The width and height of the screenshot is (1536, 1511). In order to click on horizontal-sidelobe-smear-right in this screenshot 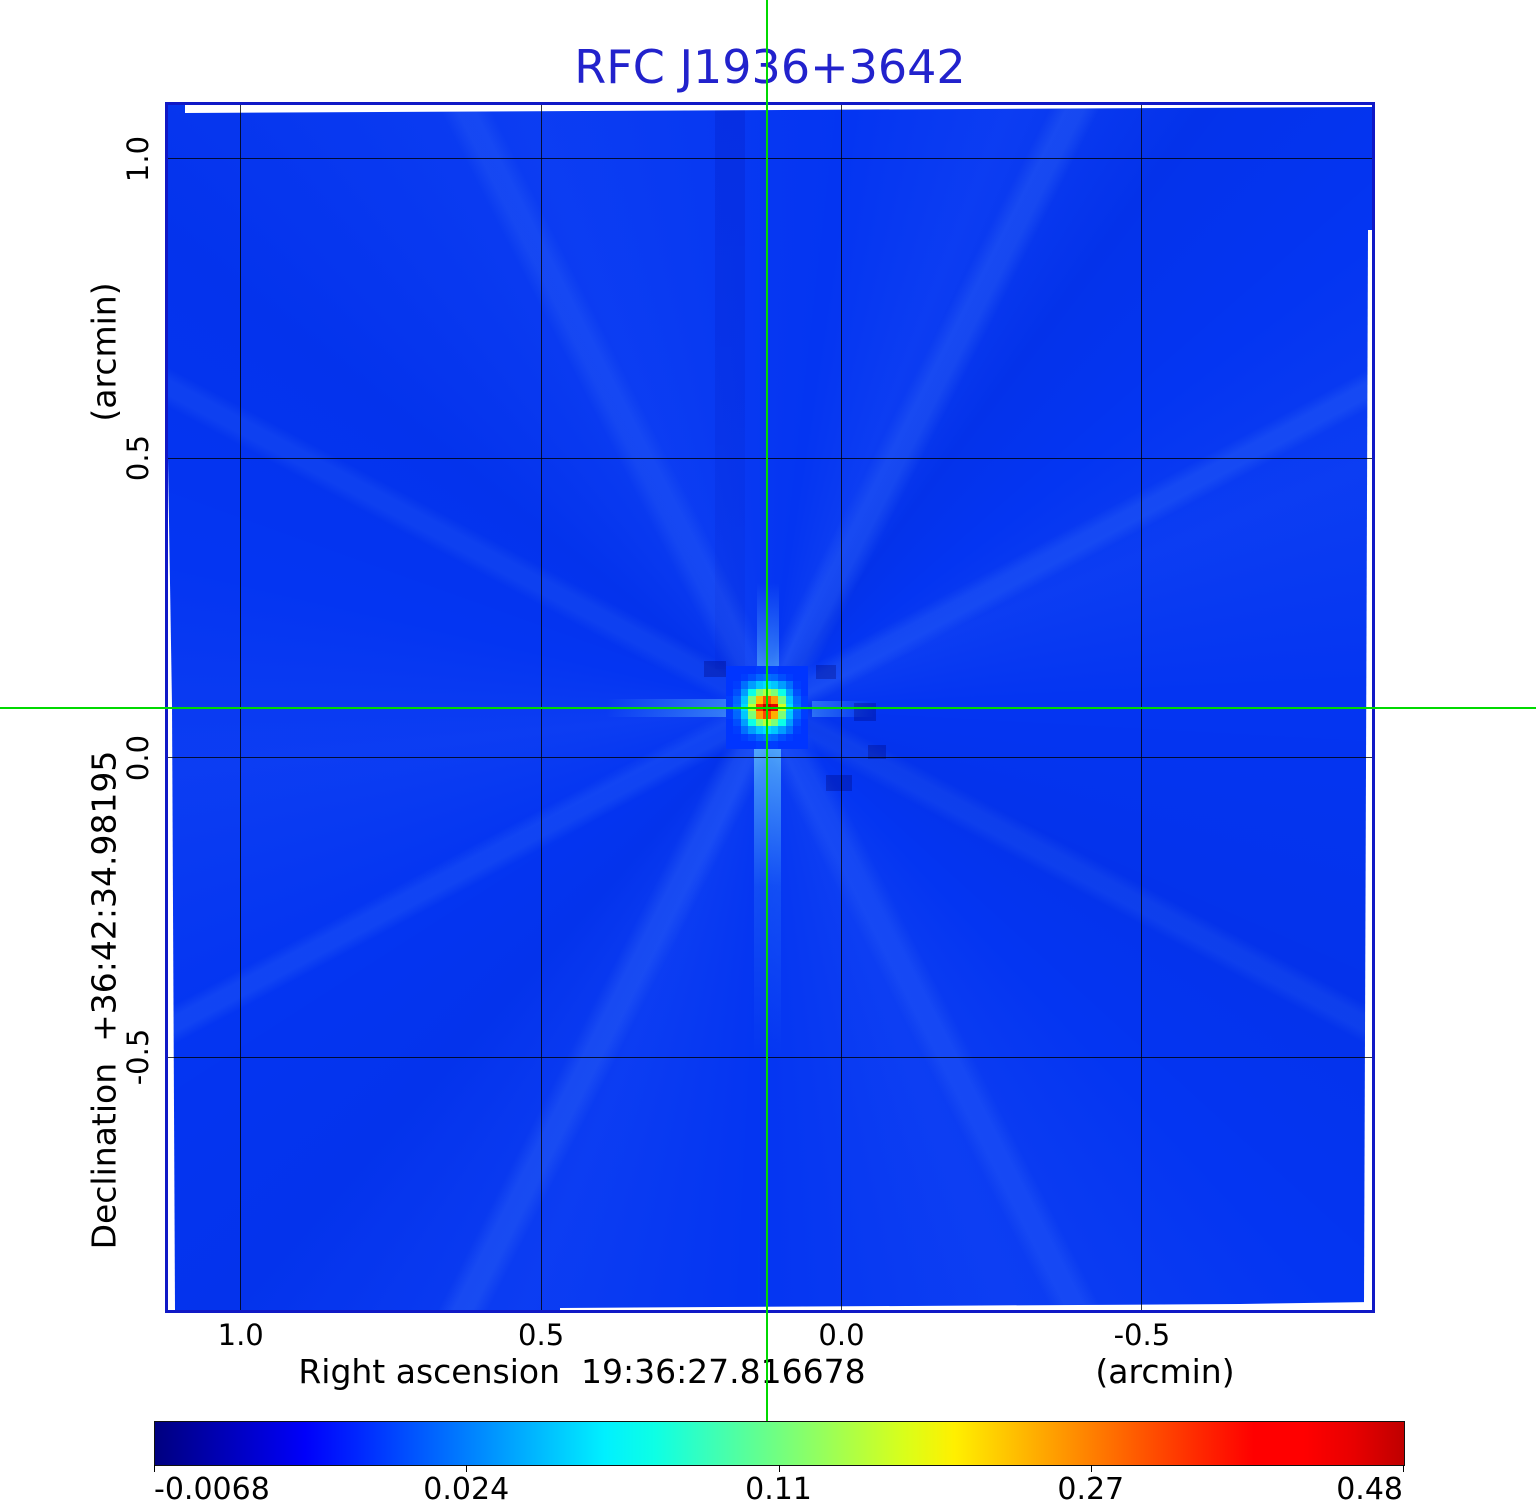, I will do `click(843, 709)`.